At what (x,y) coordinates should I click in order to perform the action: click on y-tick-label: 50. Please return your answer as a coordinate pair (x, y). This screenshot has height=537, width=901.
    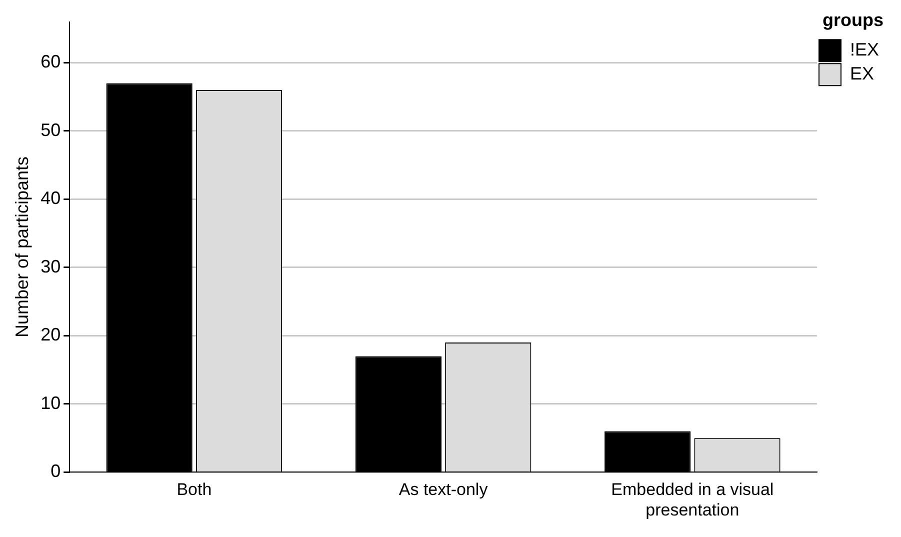
    Looking at the image, I should click on (50, 130).